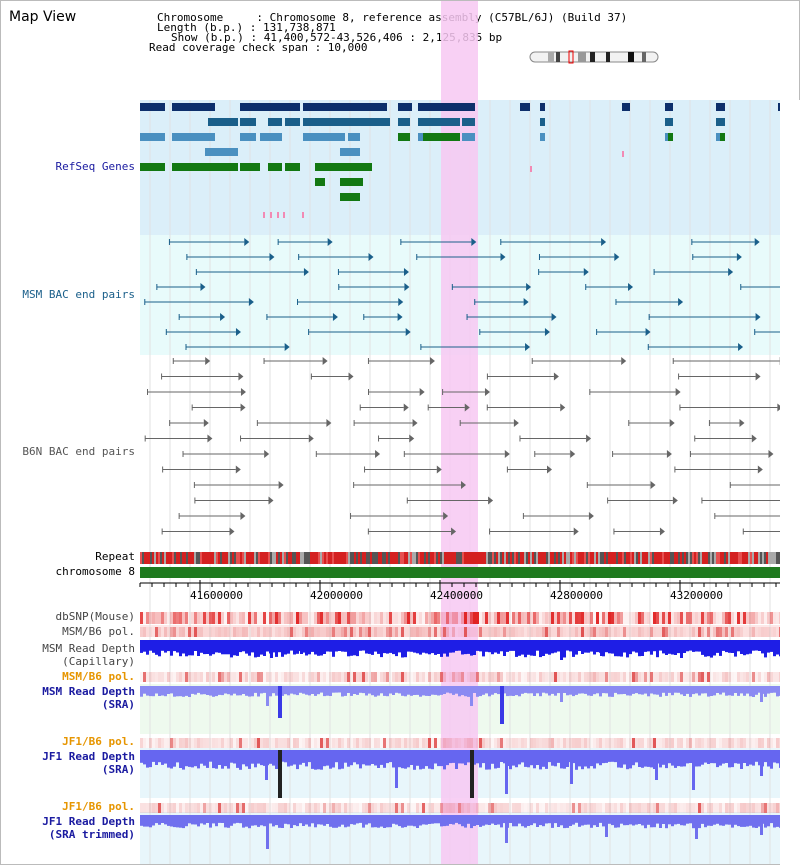 The width and height of the screenshot is (800, 865). What do you see at coordinates (95, 166) in the screenshot?
I see `track-label-refseq-genes: RefSeq Genes` at bounding box center [95, 166].